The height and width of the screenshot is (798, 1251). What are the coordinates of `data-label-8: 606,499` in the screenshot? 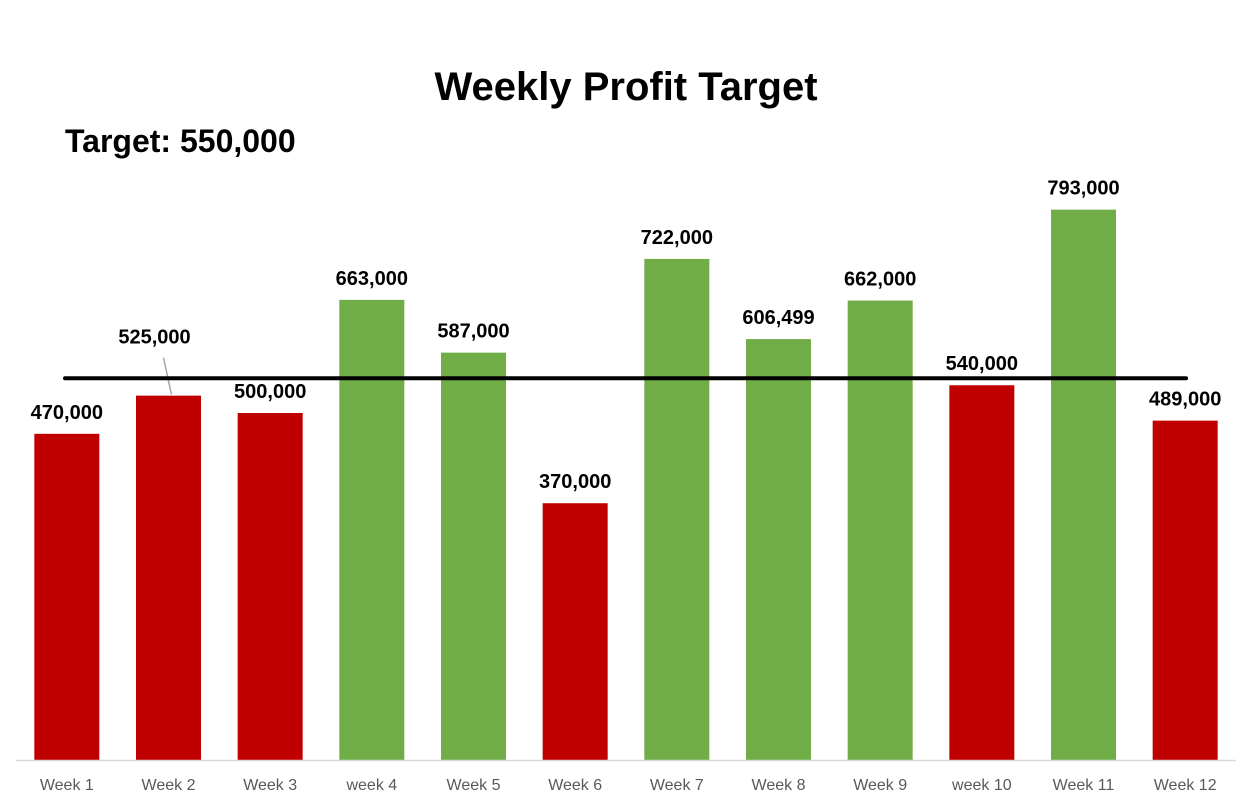 It's located at (778, 318).